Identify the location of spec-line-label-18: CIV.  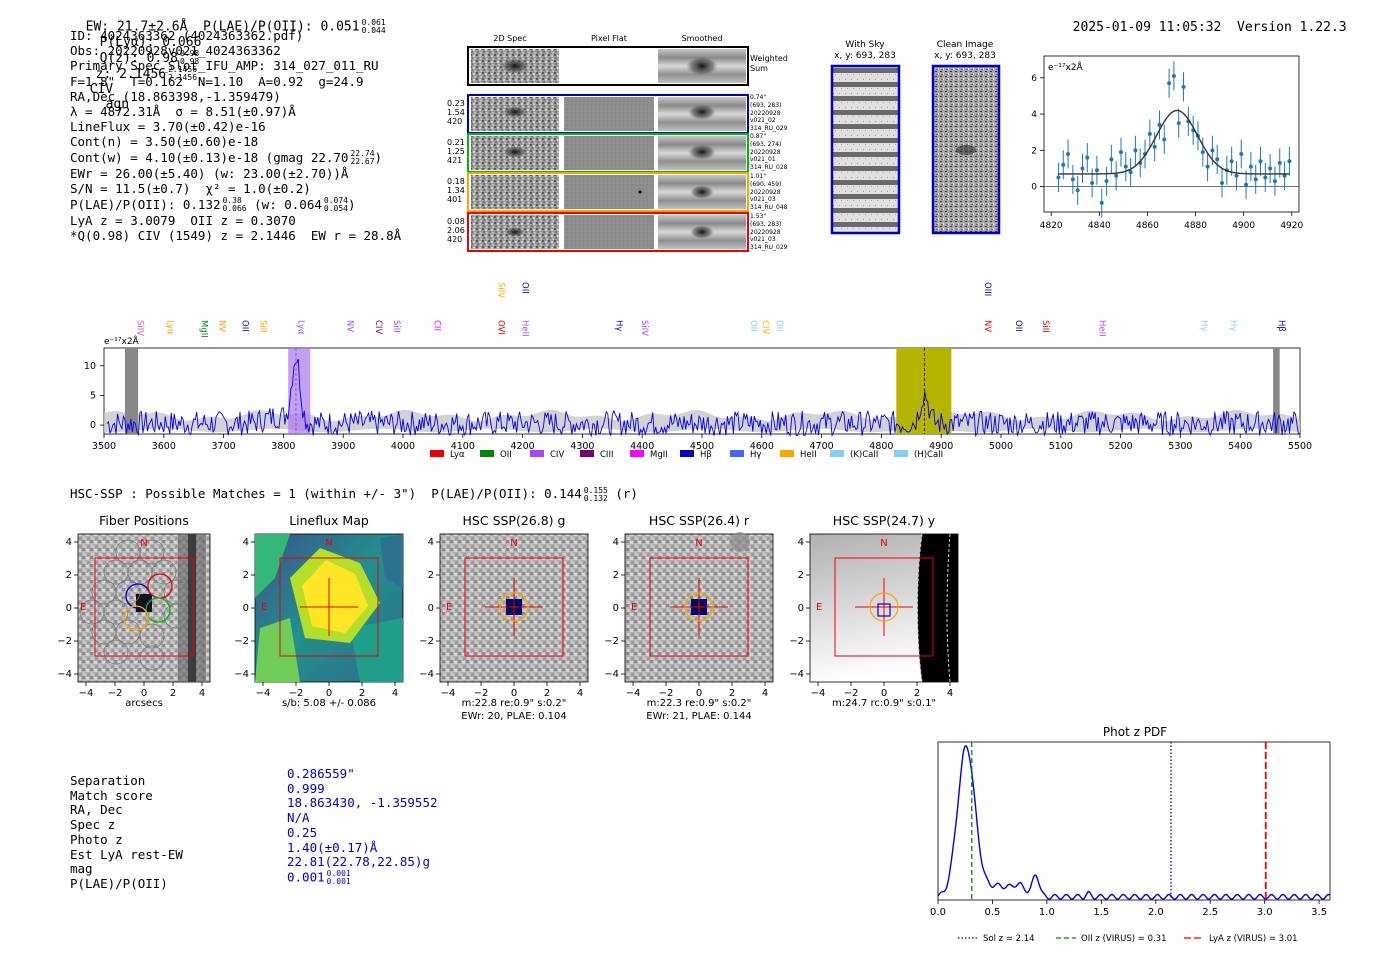
(765, 327).